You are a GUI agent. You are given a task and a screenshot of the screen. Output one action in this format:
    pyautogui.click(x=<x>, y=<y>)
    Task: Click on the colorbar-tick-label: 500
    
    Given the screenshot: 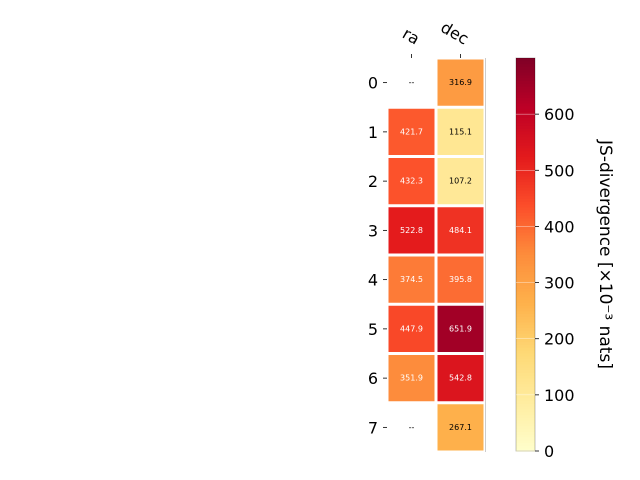 What is the action you would take?
    pyautogui.click(x=559, y=170)
    